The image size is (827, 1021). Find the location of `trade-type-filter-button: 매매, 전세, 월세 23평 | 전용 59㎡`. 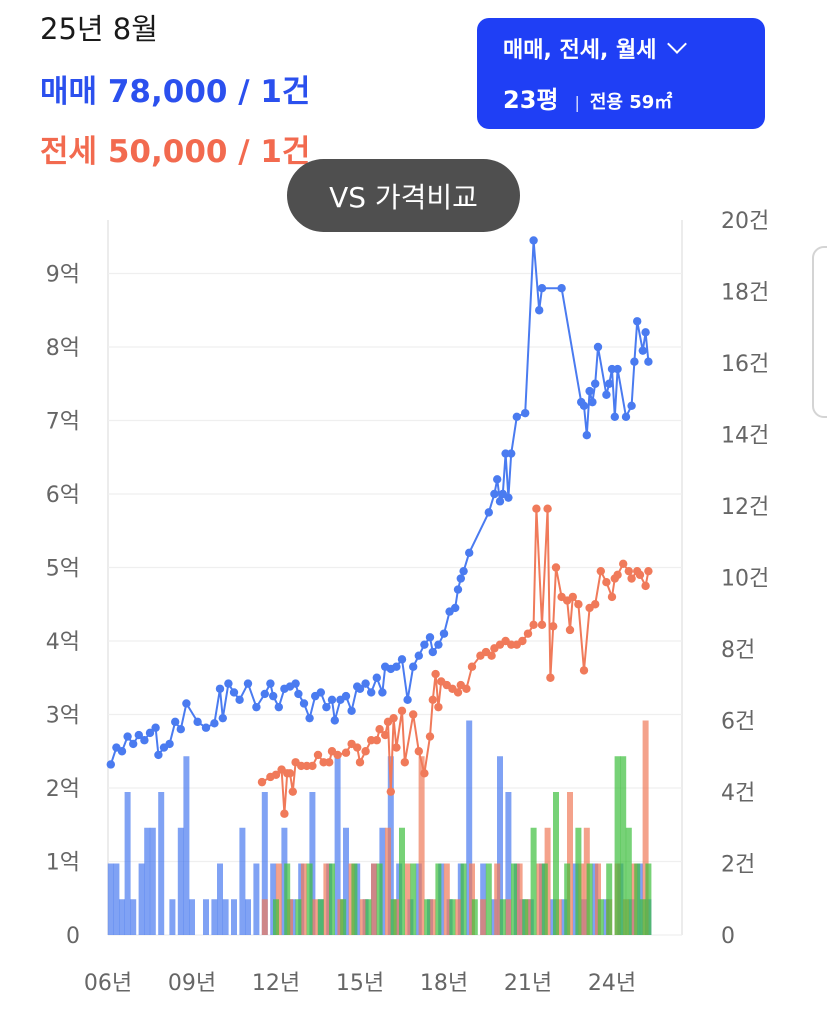

trade-type-filter-button: 매매, 전세, 월세 23평 | 전용 59㎡ is located at coordinates (621, 73).